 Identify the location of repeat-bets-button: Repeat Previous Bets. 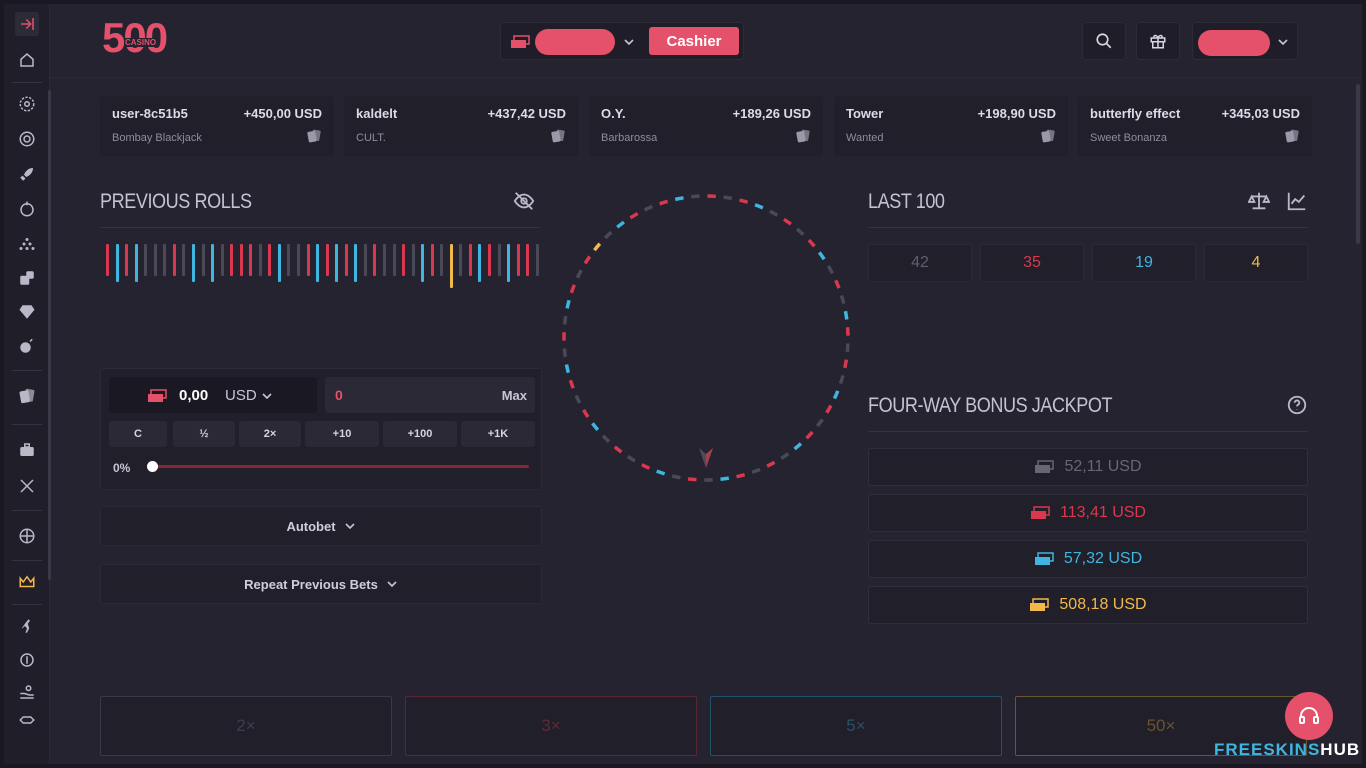
(321, 584).